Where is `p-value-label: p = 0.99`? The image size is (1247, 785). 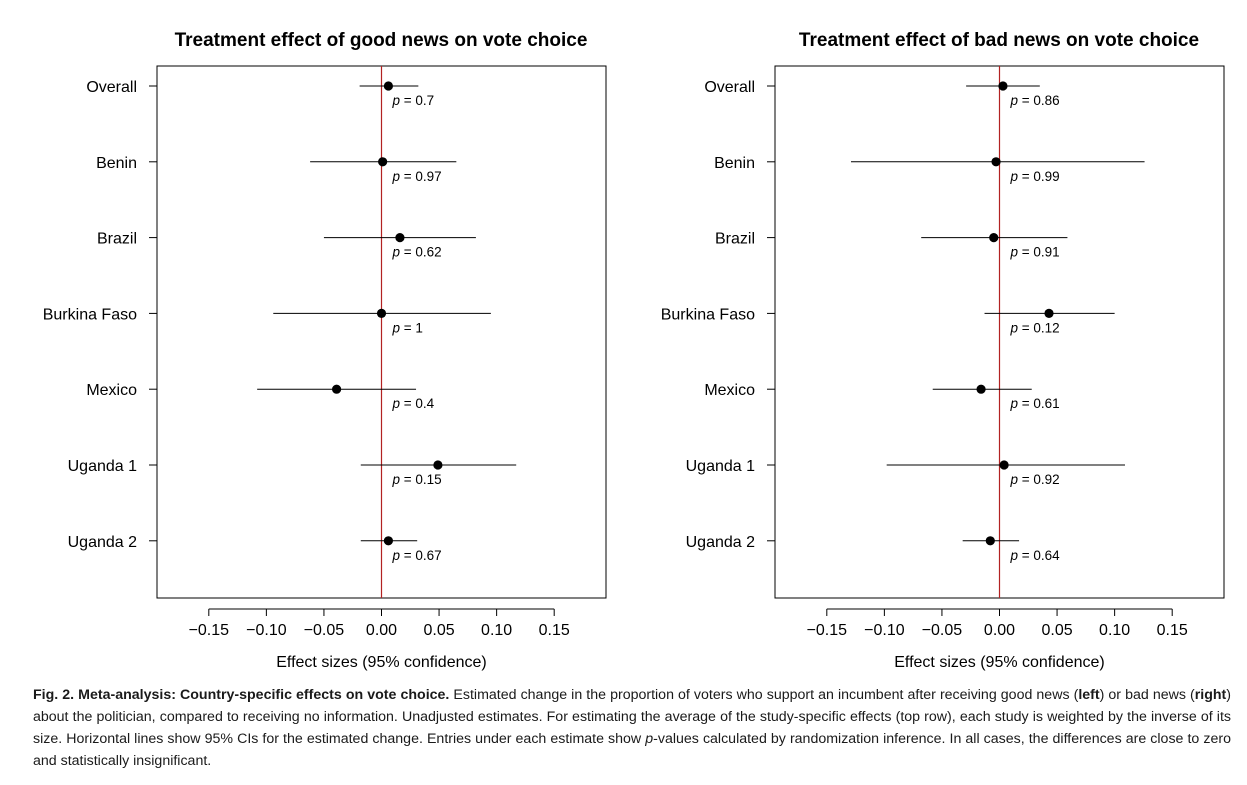
p-value-label: p = 0.99 is located at coordinates (1035, 176).